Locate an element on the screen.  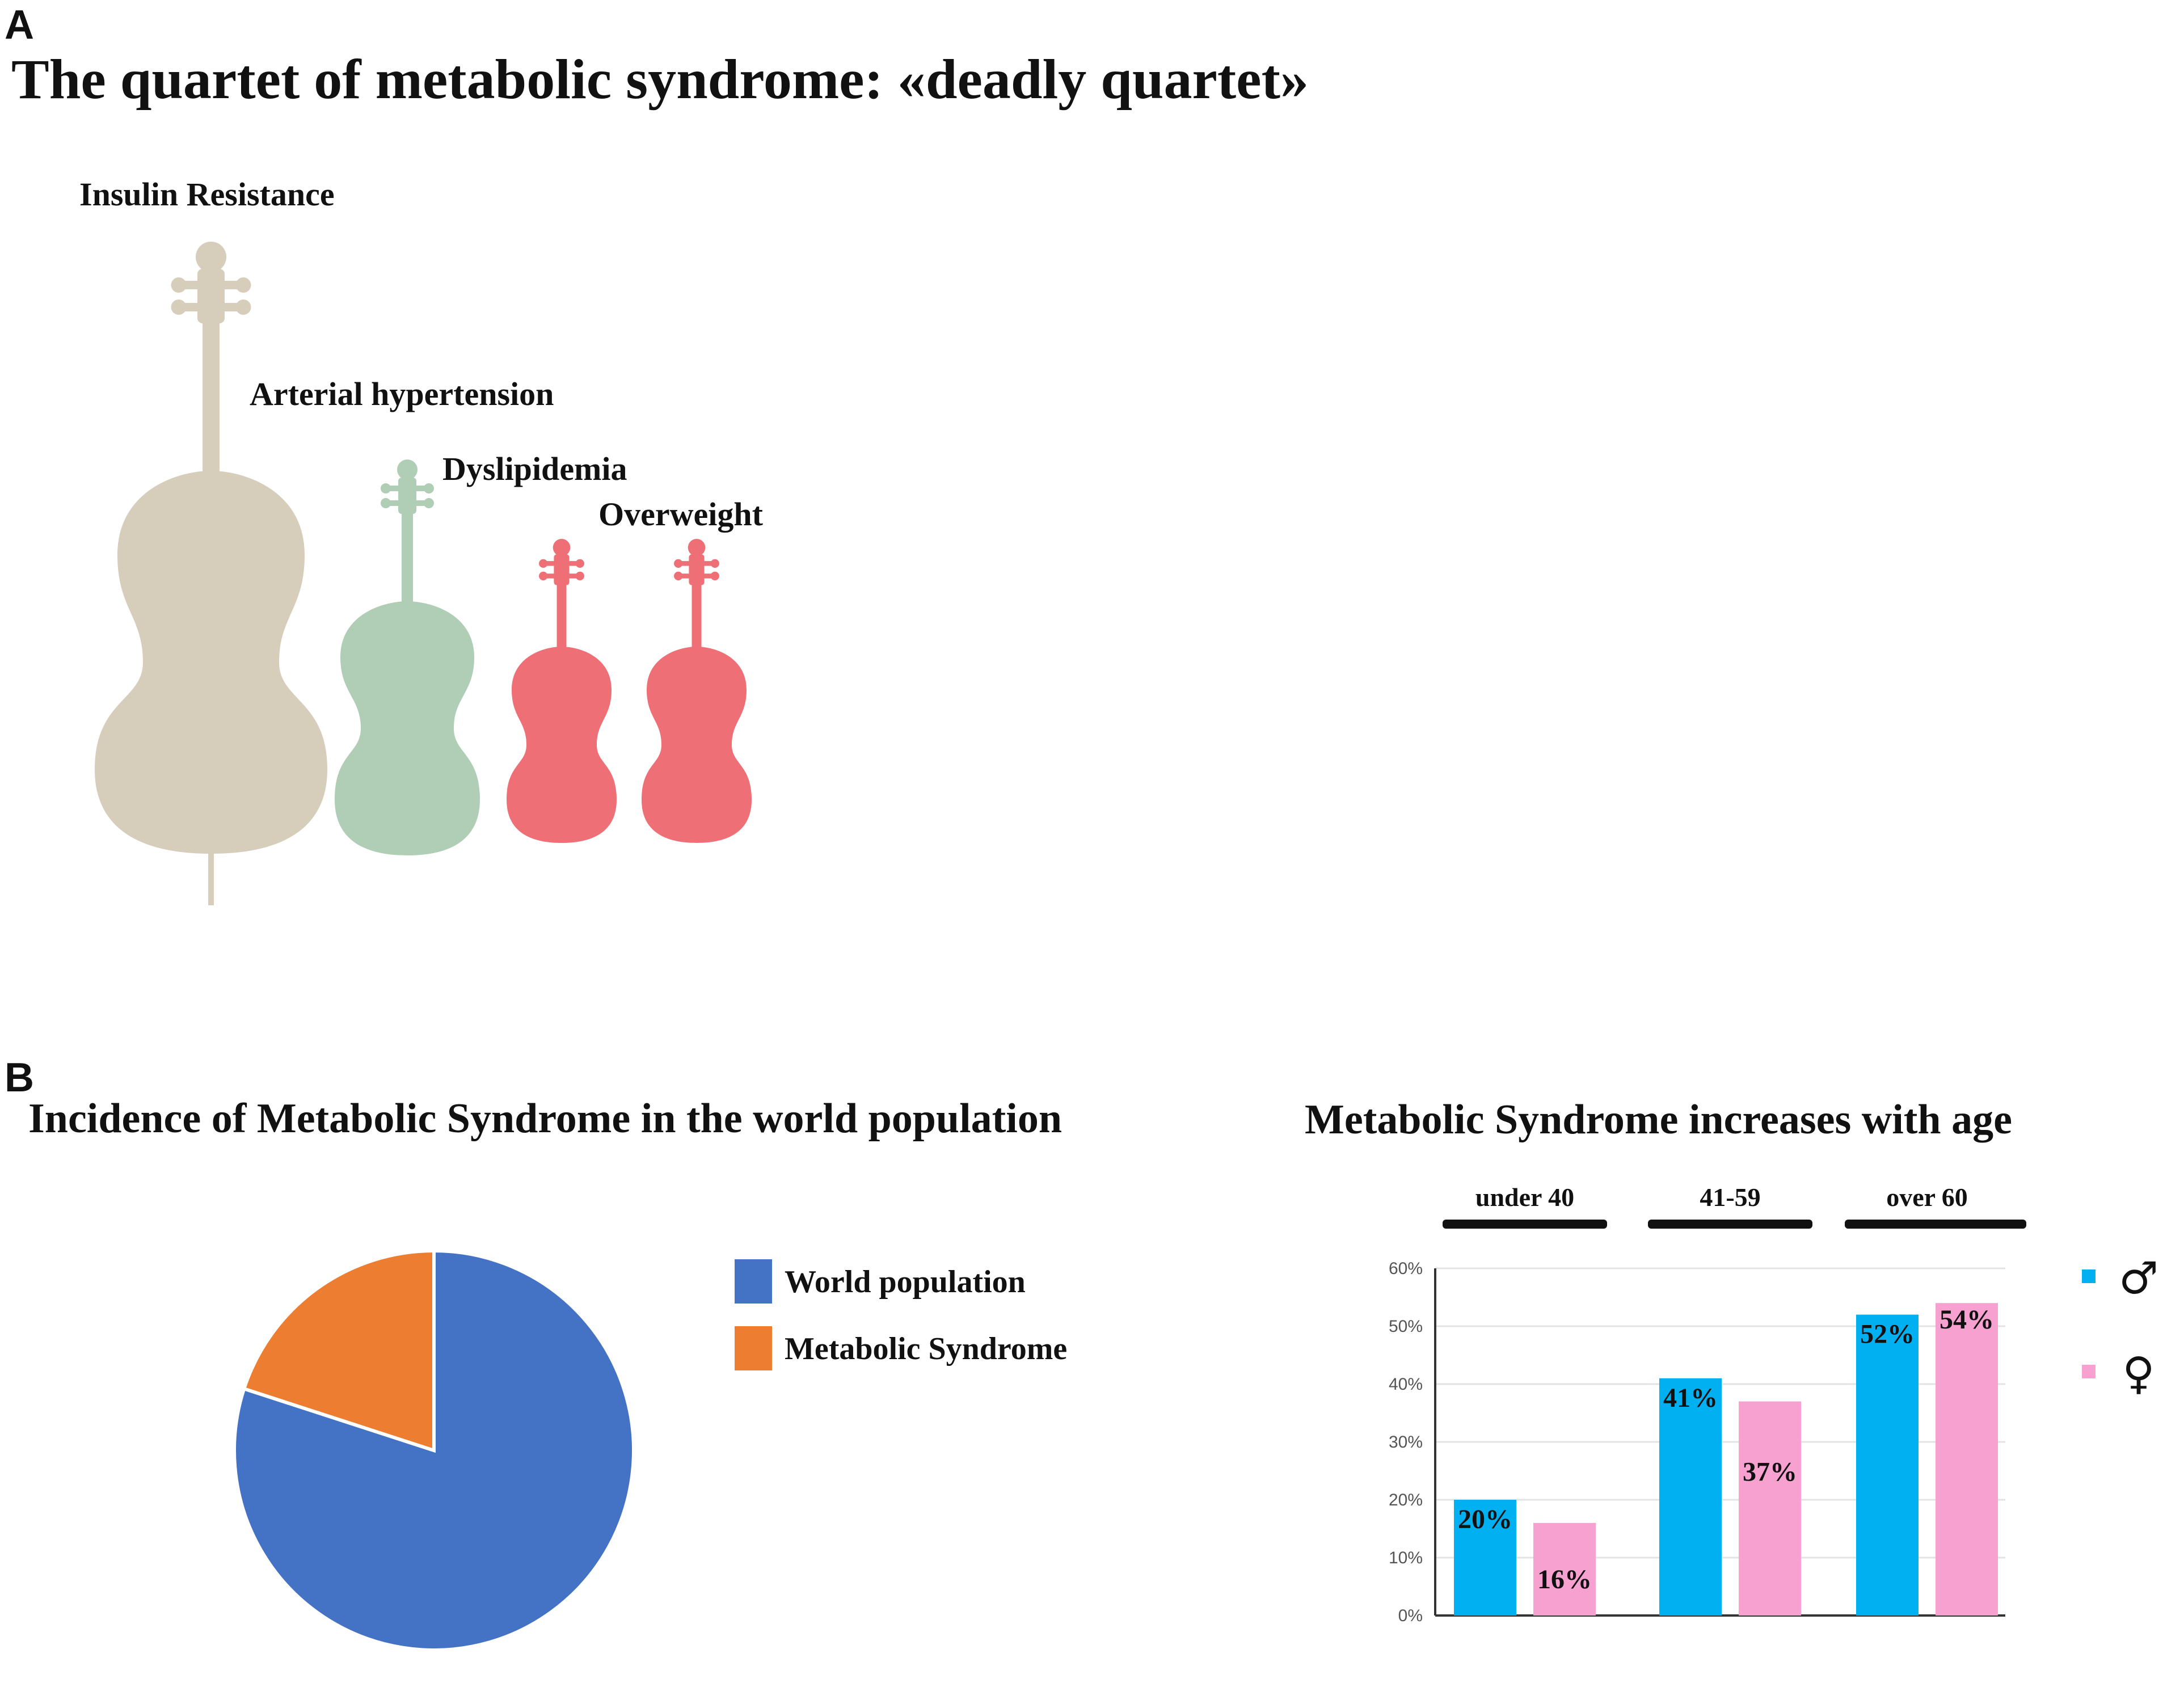
y-tick-label: 20% is located at coordinates (1406, 1500).